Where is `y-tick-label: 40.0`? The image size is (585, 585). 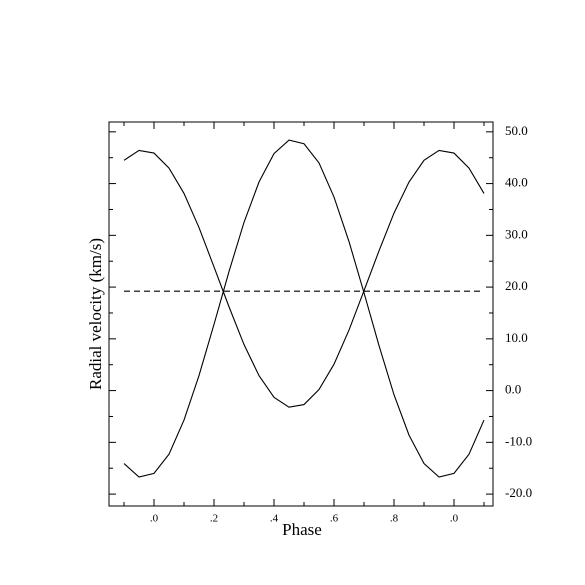 y-tick-label: 40.0 is located at coordinates (516, 182).